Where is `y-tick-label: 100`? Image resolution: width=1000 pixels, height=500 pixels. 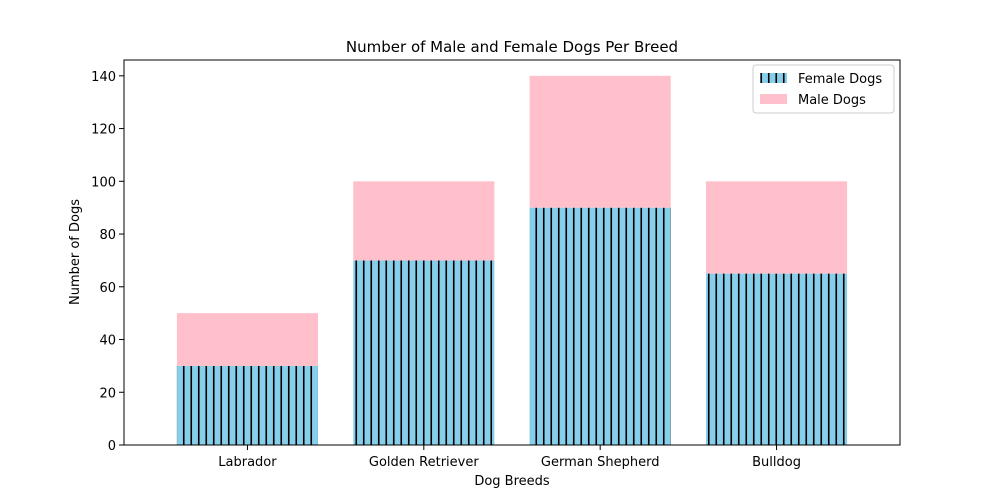
y-tick-label: 100 is located at coordinates (103, 182).